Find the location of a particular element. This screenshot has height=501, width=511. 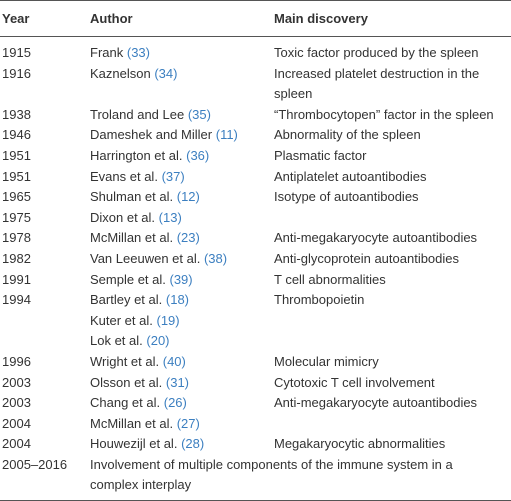

author: Wright et al. (40) is located at coordinates (182, 362).